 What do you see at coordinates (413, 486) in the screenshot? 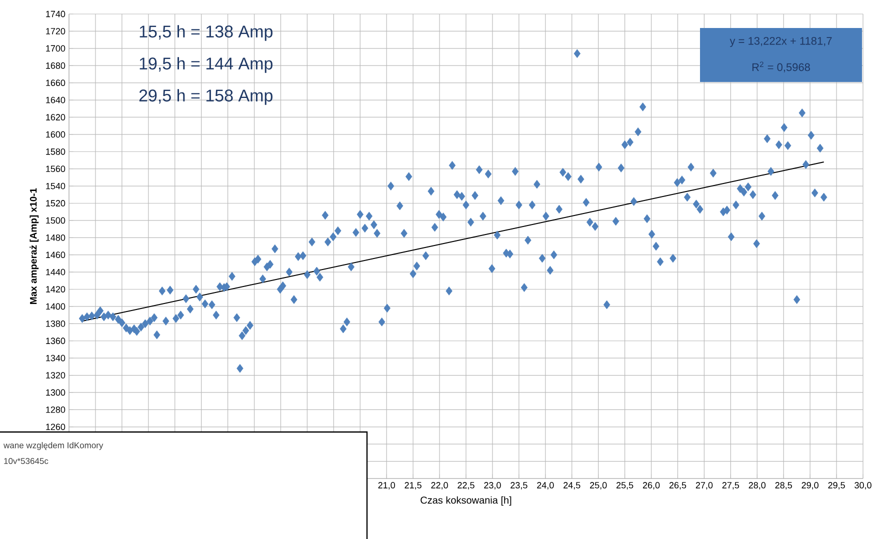
I see `x-tick-label: 21,5` at bounding box center [413, 486].